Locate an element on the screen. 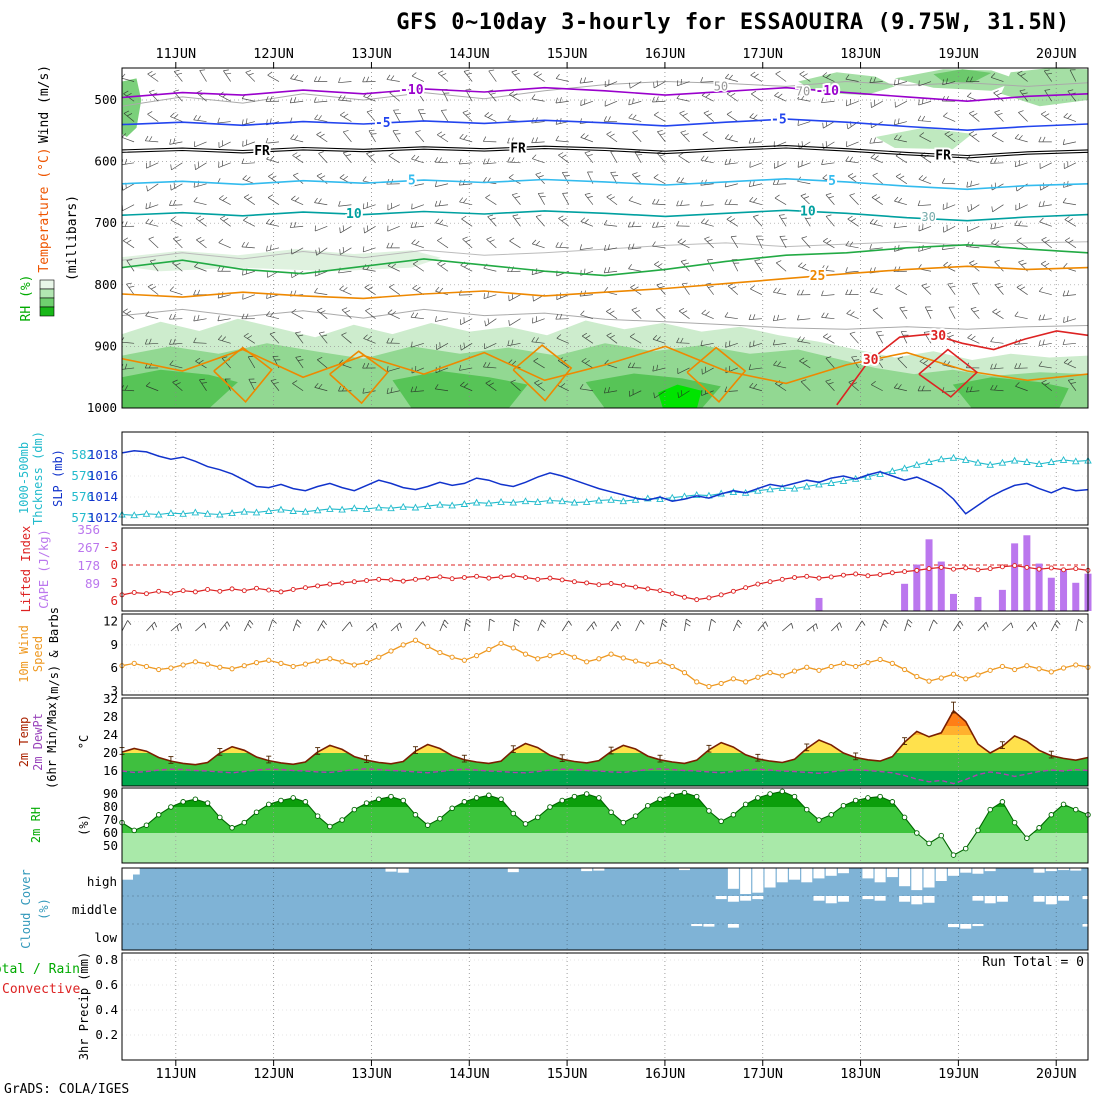  slp-frame is located at coordinates (605, 478).